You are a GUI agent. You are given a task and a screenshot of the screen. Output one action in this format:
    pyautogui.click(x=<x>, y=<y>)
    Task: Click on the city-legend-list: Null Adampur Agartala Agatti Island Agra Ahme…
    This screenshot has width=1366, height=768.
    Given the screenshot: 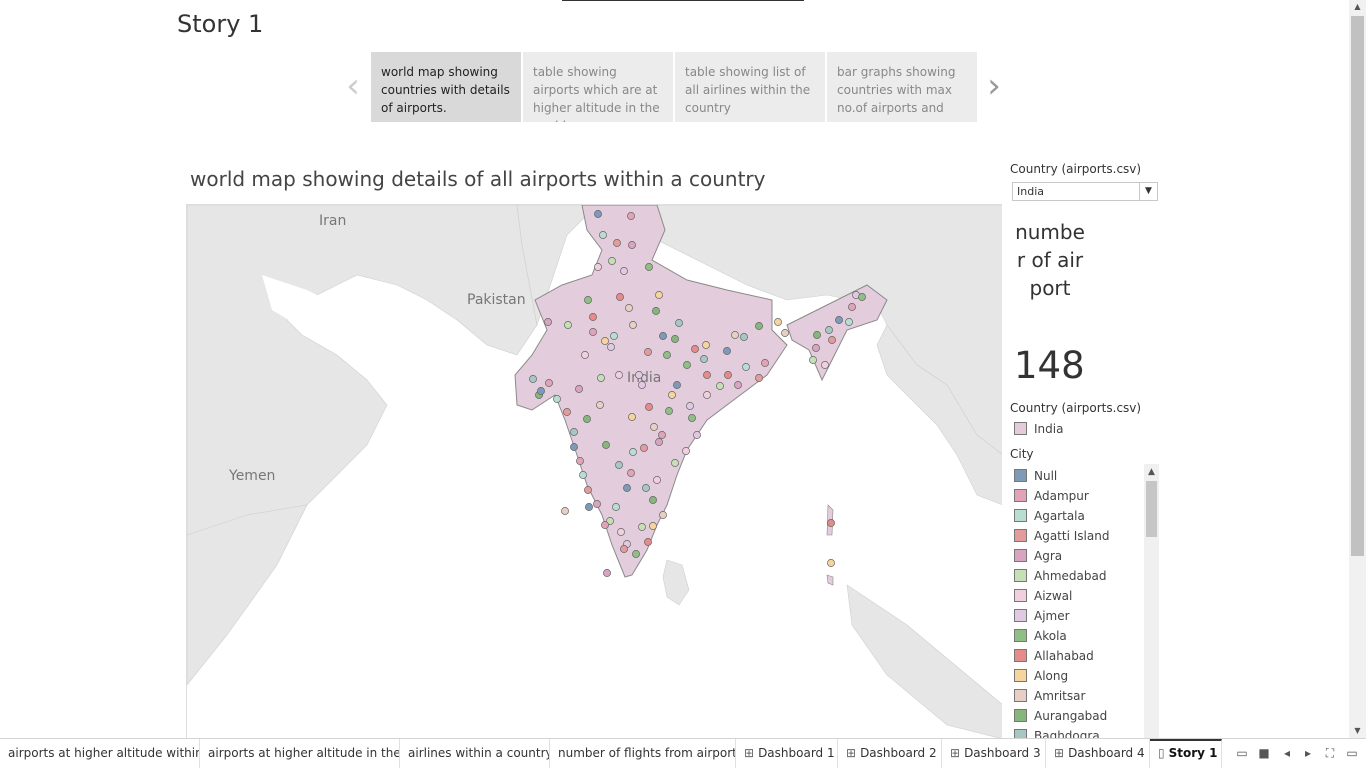 What is the action you would take?
    pyautogui.click(x=1083, y=601)
    